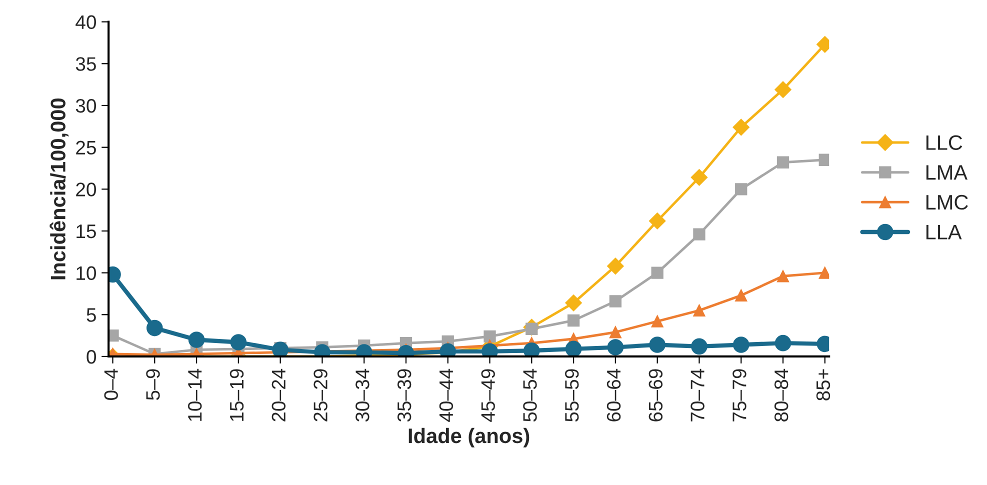 Image resolution: width=987 pixels, height=485 pixels. I want to click on x-tick-label: 85+, so click(823, 384).